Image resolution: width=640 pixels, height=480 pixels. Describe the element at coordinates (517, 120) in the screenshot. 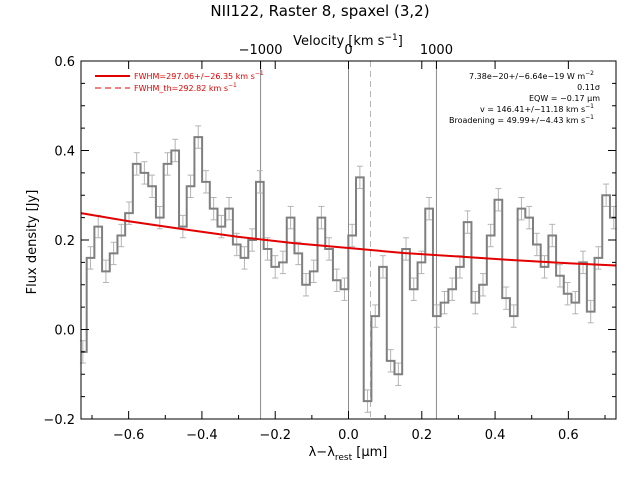

I see `annotation-4-main: Broadening = 49.99+/−4.43 km s` at that location.